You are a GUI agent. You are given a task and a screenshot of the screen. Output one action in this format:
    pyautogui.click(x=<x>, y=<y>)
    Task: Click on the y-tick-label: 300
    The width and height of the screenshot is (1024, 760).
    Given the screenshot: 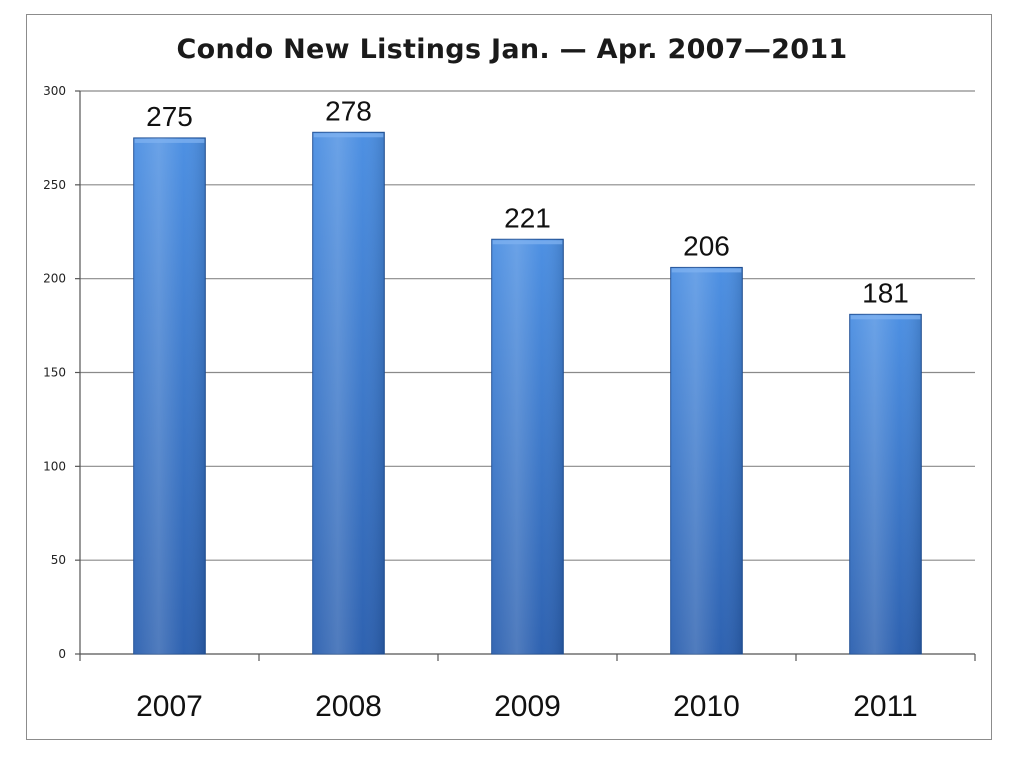 What is the action you would take?
    pyautogui.click(x=54, y=91)
    